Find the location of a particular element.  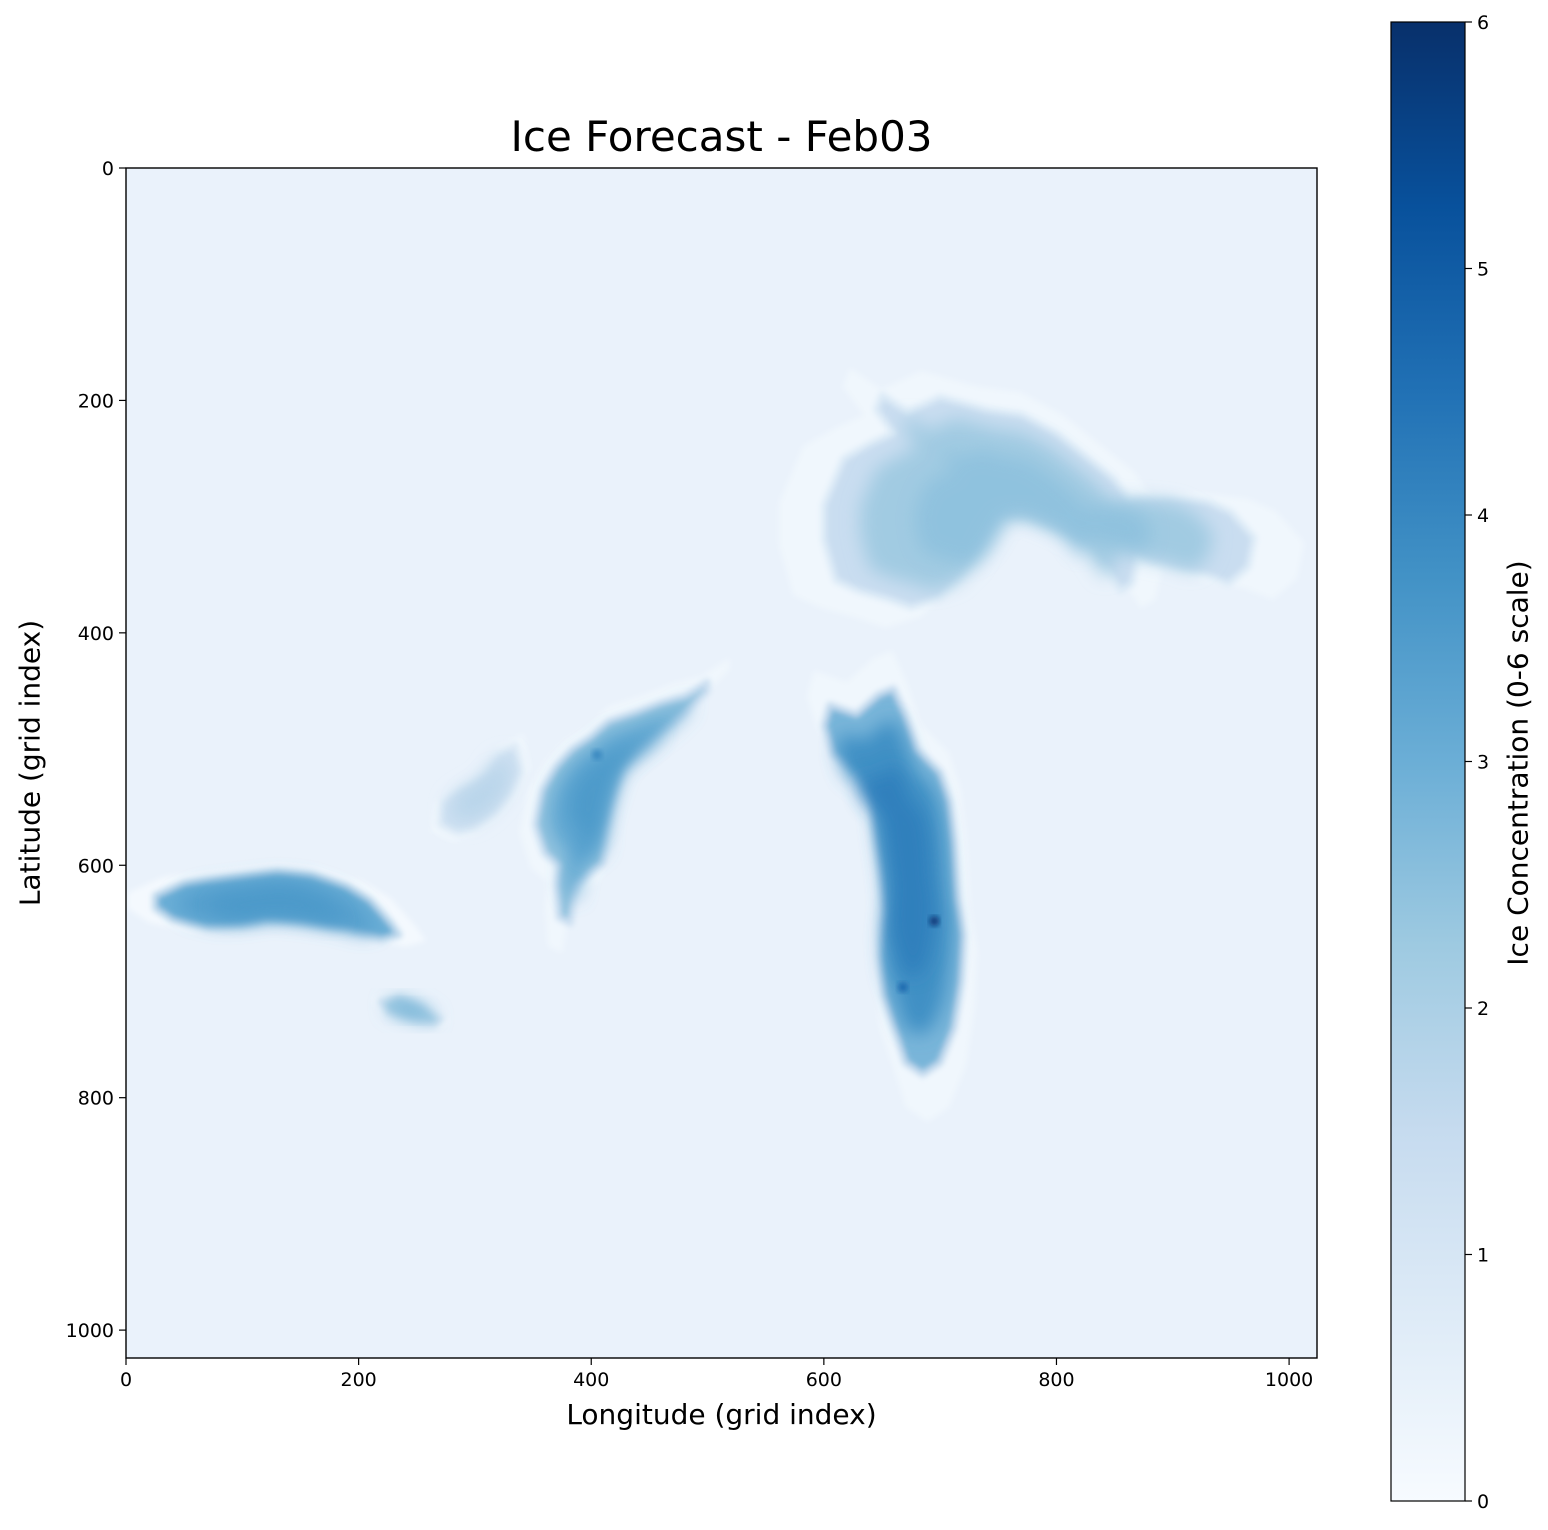

x-axis-label: Longitude (grid index) is located at coordinates (721, 1414).